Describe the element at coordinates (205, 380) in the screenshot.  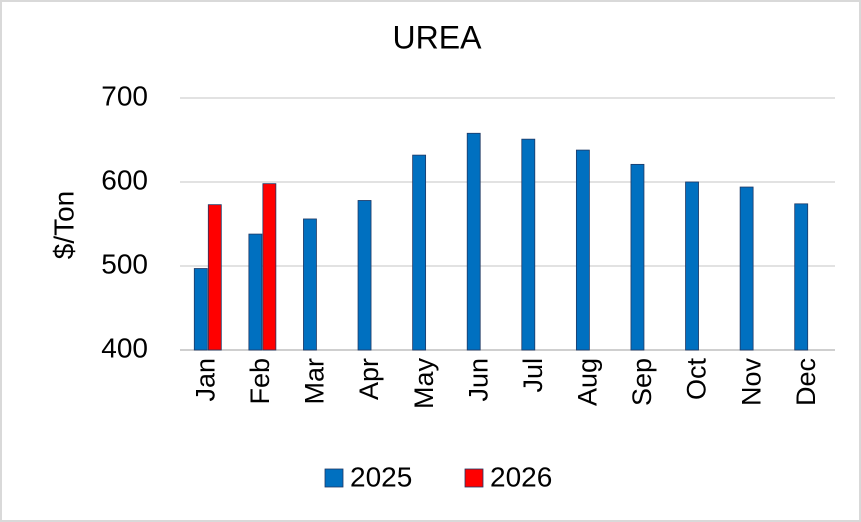
I see `x-tick-label: Jan` at that location.